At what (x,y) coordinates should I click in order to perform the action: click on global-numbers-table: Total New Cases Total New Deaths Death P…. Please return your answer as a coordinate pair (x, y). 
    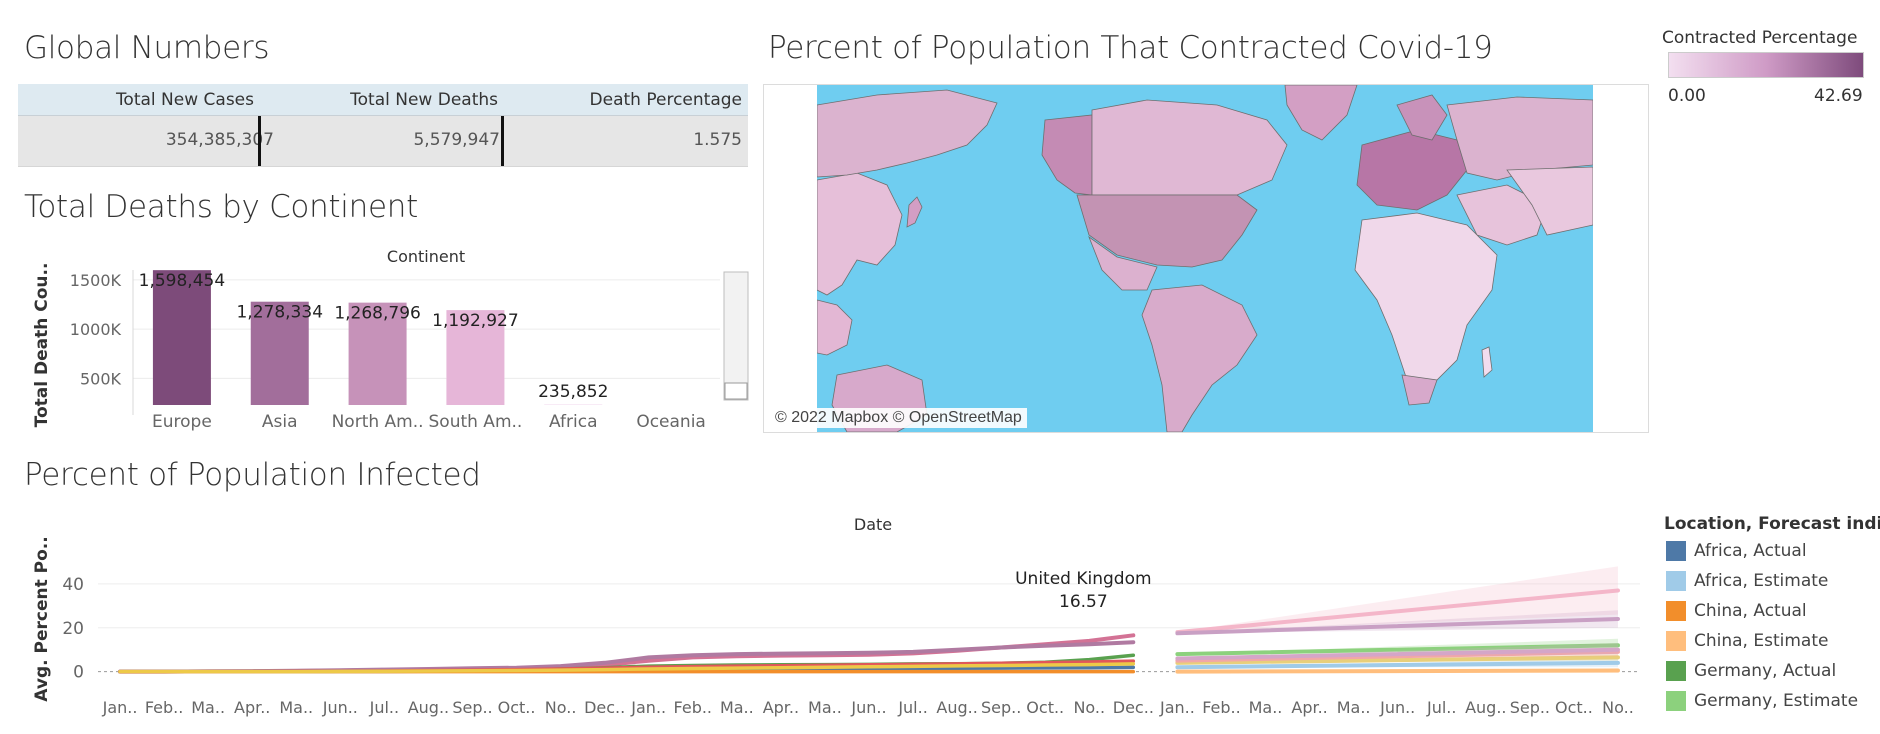
    Looking at the image, I should click on (383, 125).